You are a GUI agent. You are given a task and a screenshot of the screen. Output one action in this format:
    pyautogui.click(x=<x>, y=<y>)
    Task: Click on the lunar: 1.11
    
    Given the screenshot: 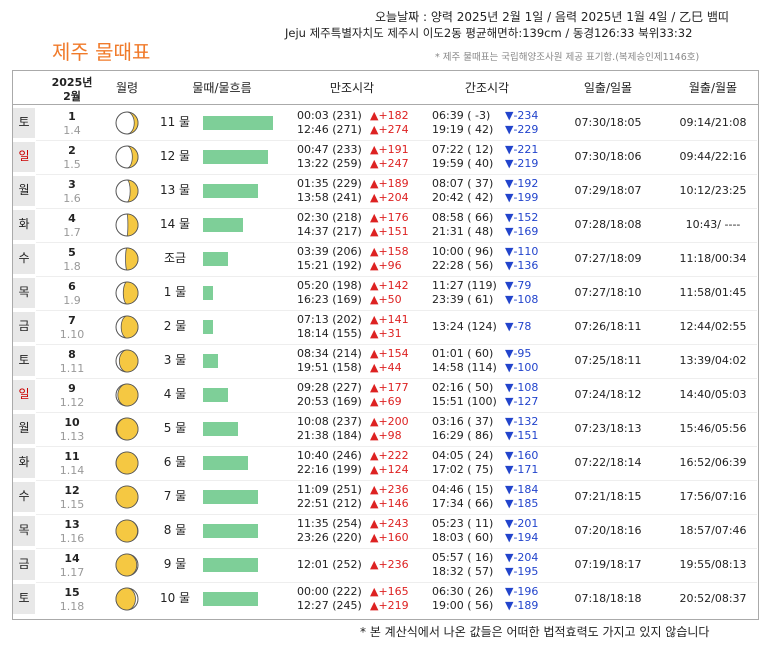 What is the action you would take?
    pyautogui.click(x=72, y=368)
    